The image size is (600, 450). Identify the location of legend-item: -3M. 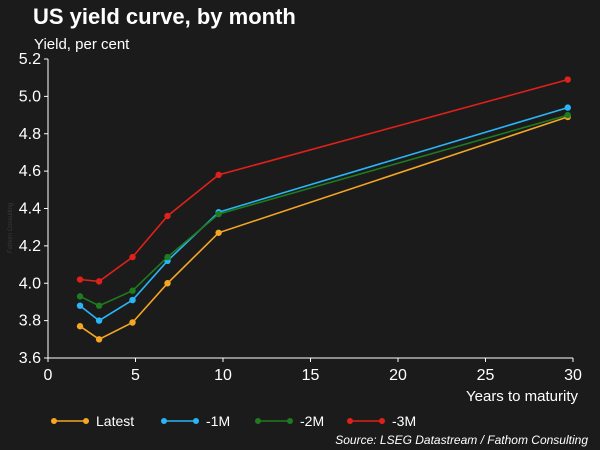
(381, 421).